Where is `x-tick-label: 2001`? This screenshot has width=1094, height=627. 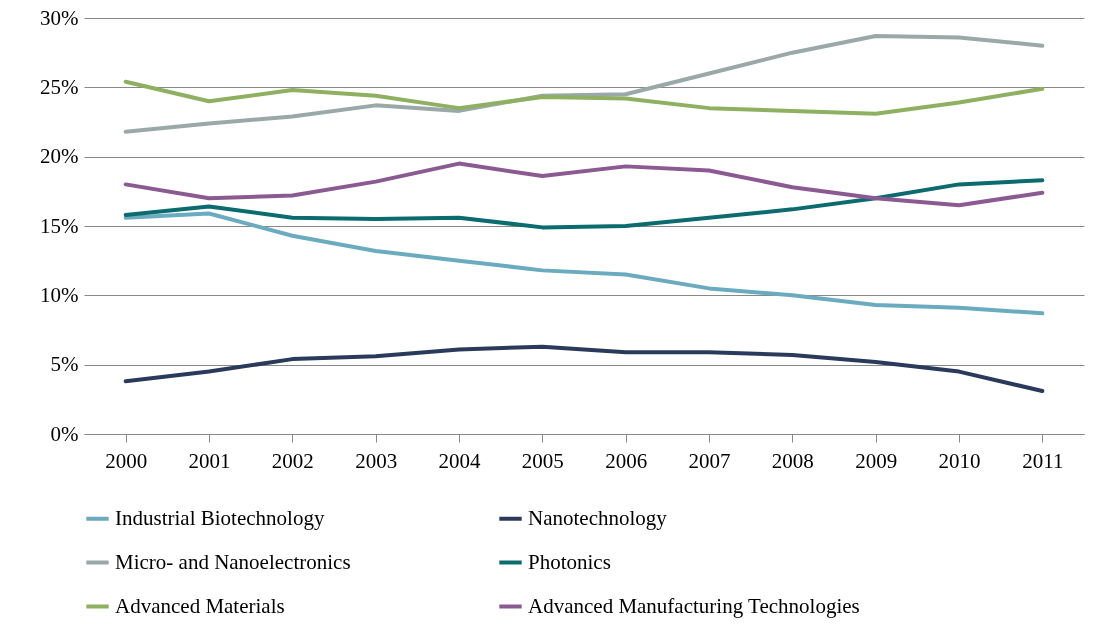
x-tick-label: 2001 is located at coordinates (209, 460).